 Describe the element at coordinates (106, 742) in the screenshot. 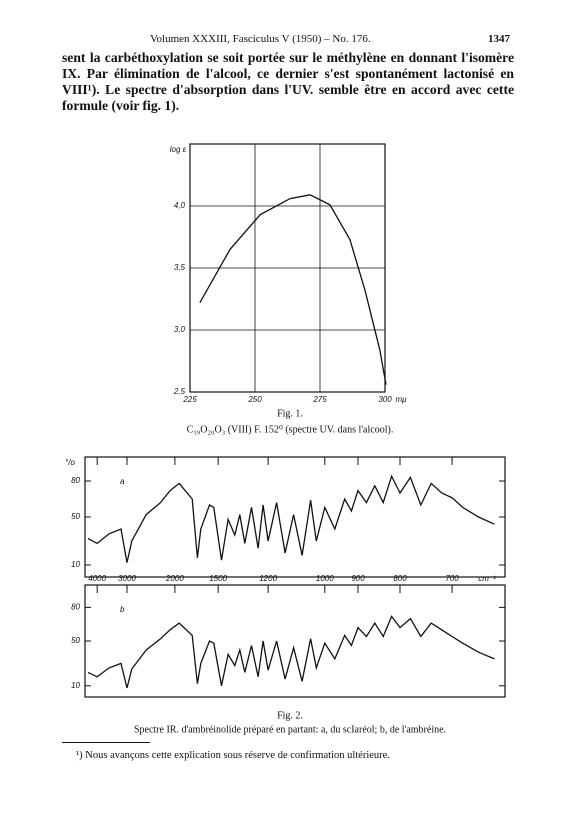

I see `footnote-rule` at that location.